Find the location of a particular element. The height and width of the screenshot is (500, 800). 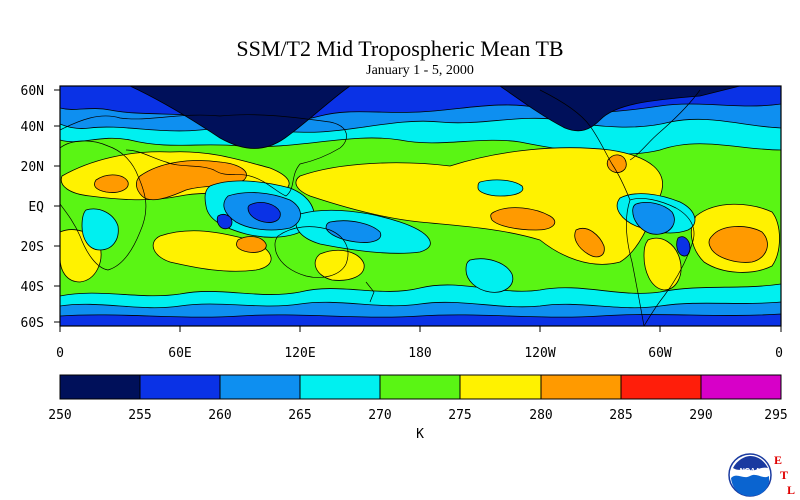

tb-band-280-285-caribbean is located at coordinates (616, 163).